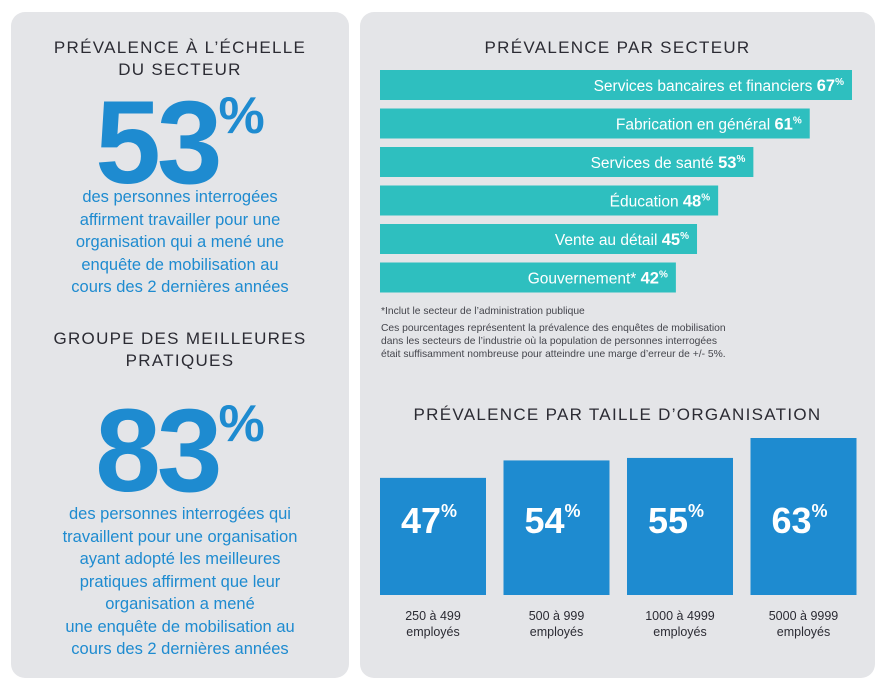  Describe the element at coordinates (180, 197) in the screenshot. I see `caption-line: des personnes interrogées` at that location.